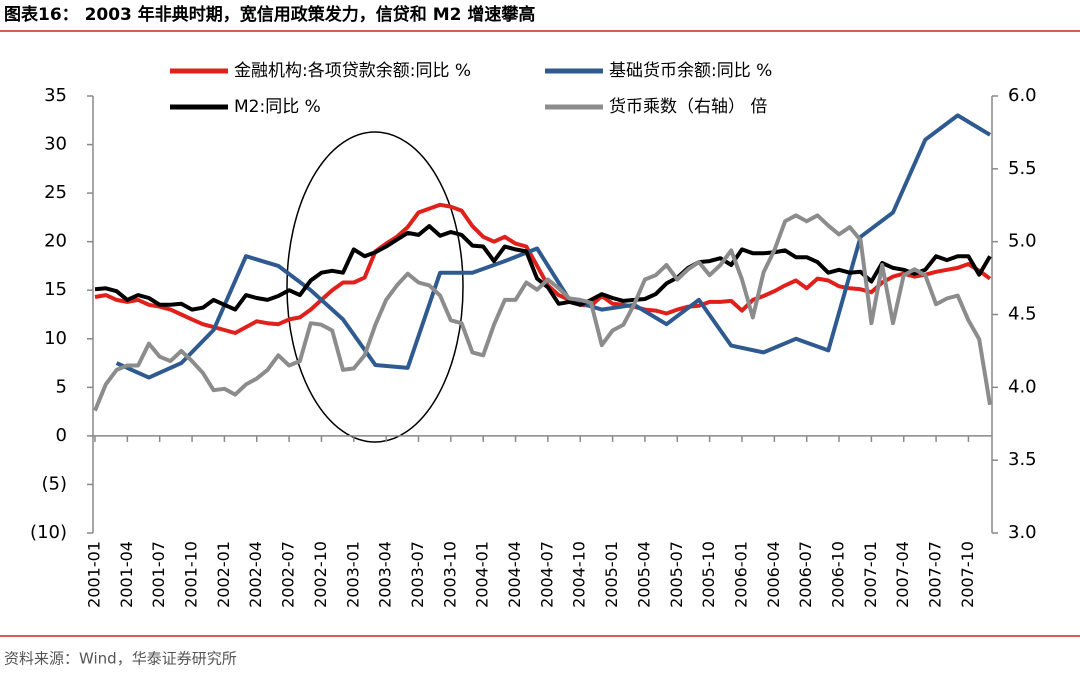  I want to click on y-tick-label: 10, so click(55, 338).